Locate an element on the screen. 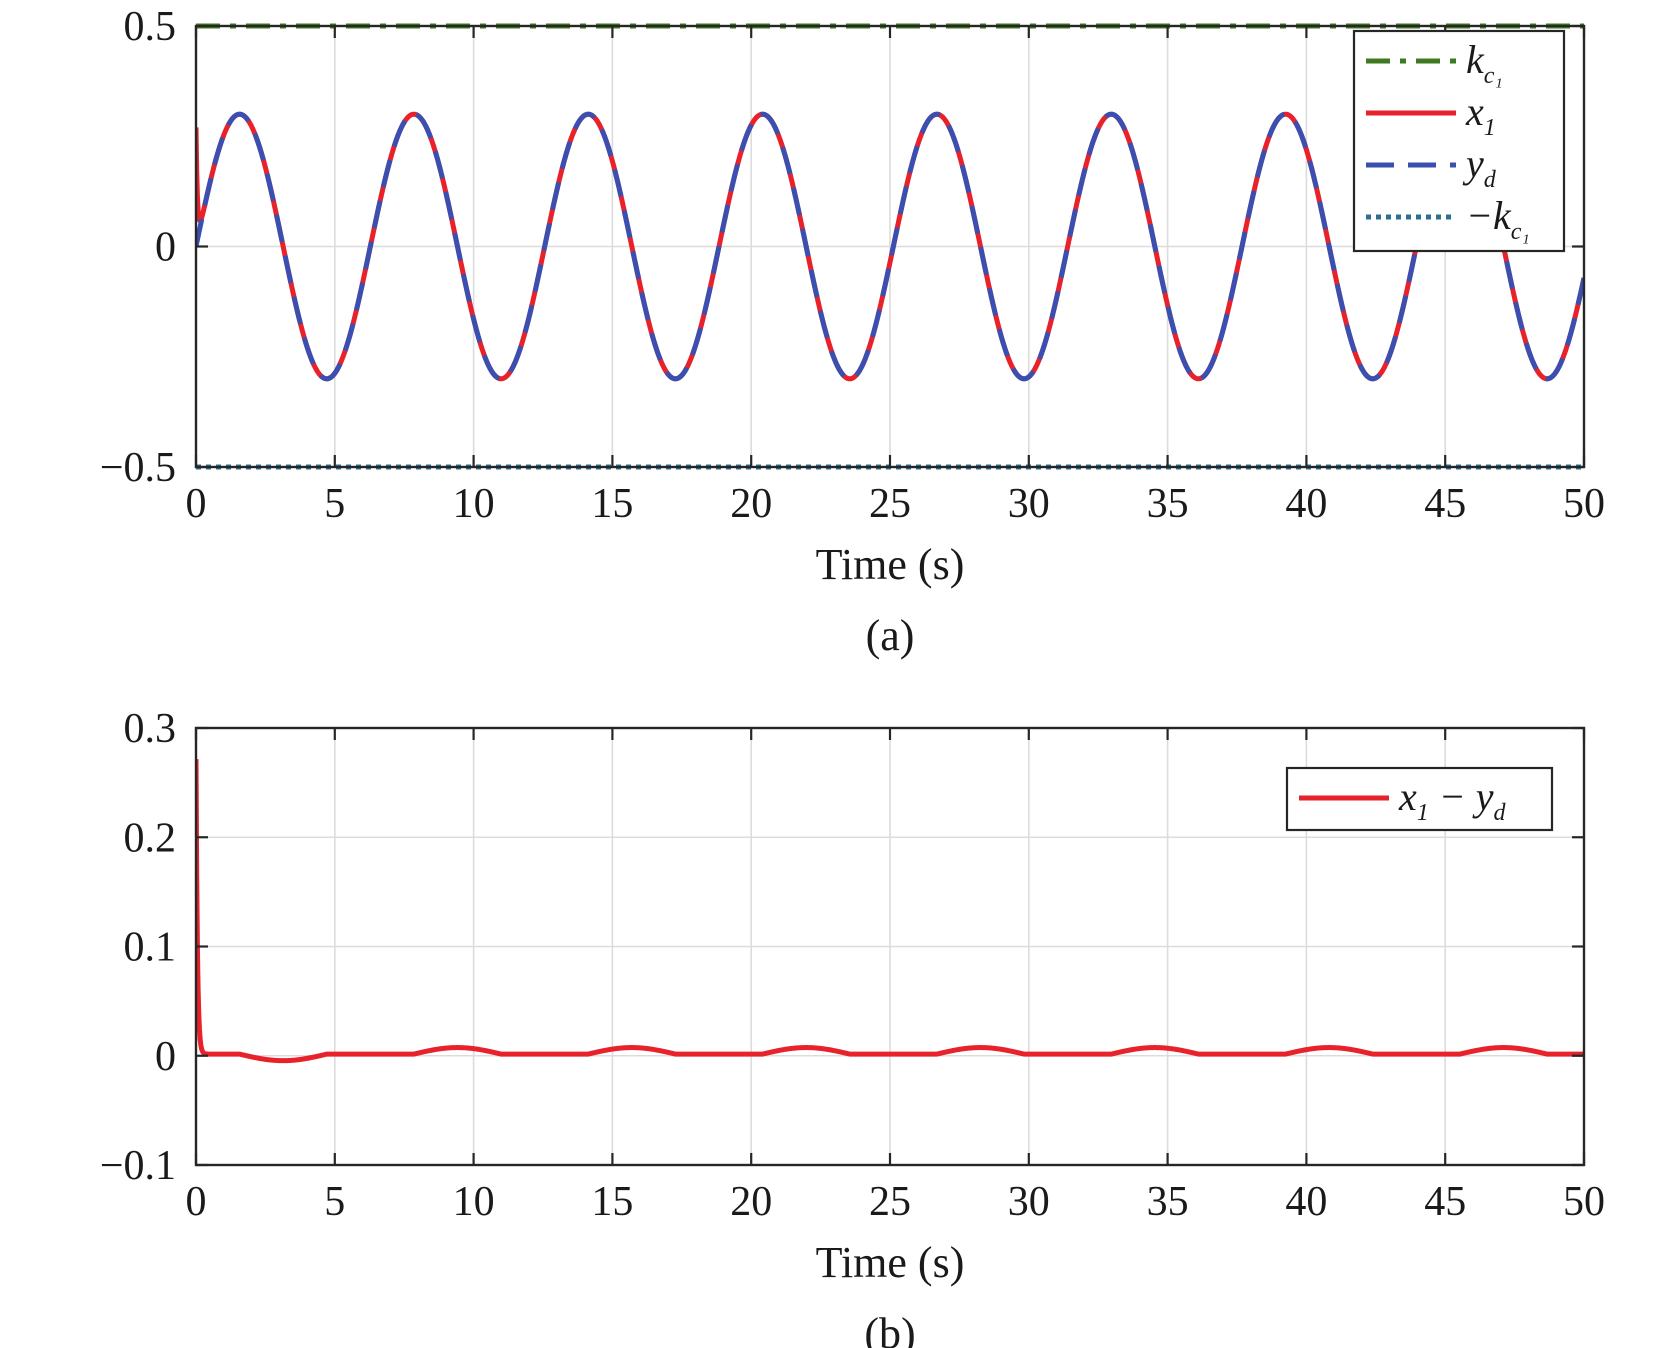 This screenshot has width=1673, height=1348. legend: x1 − yd is located at coordinates (1419, 799).